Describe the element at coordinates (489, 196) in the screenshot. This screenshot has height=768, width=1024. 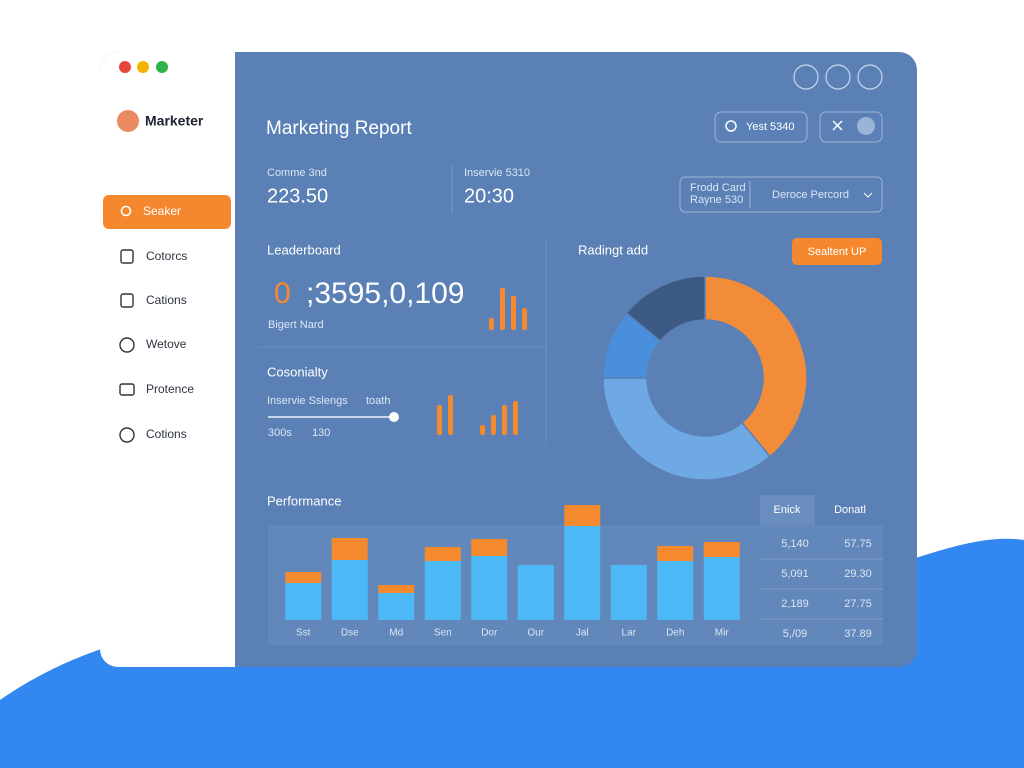
I see `stat-value: 20:30` at that location.